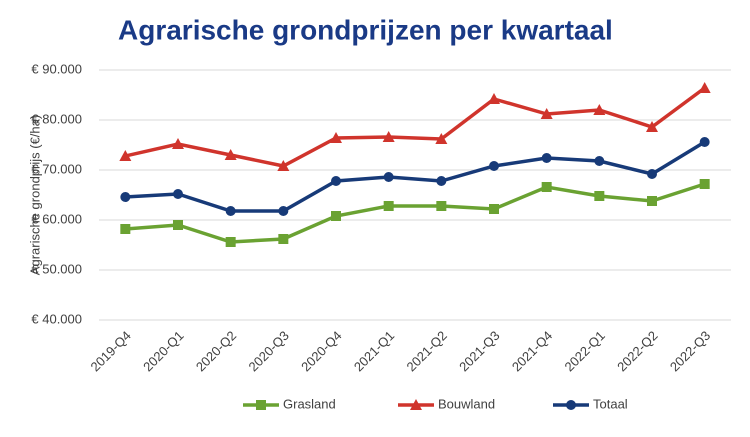 The image size is (750, 437). I want to click on x-tick-label: 2021-Q1, so click(374, 351).